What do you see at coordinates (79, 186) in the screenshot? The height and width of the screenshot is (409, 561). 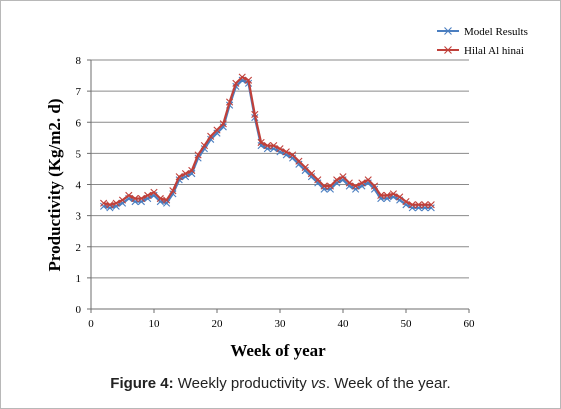 I see `y-tick-label: 4` at bounding box center [79, 186].